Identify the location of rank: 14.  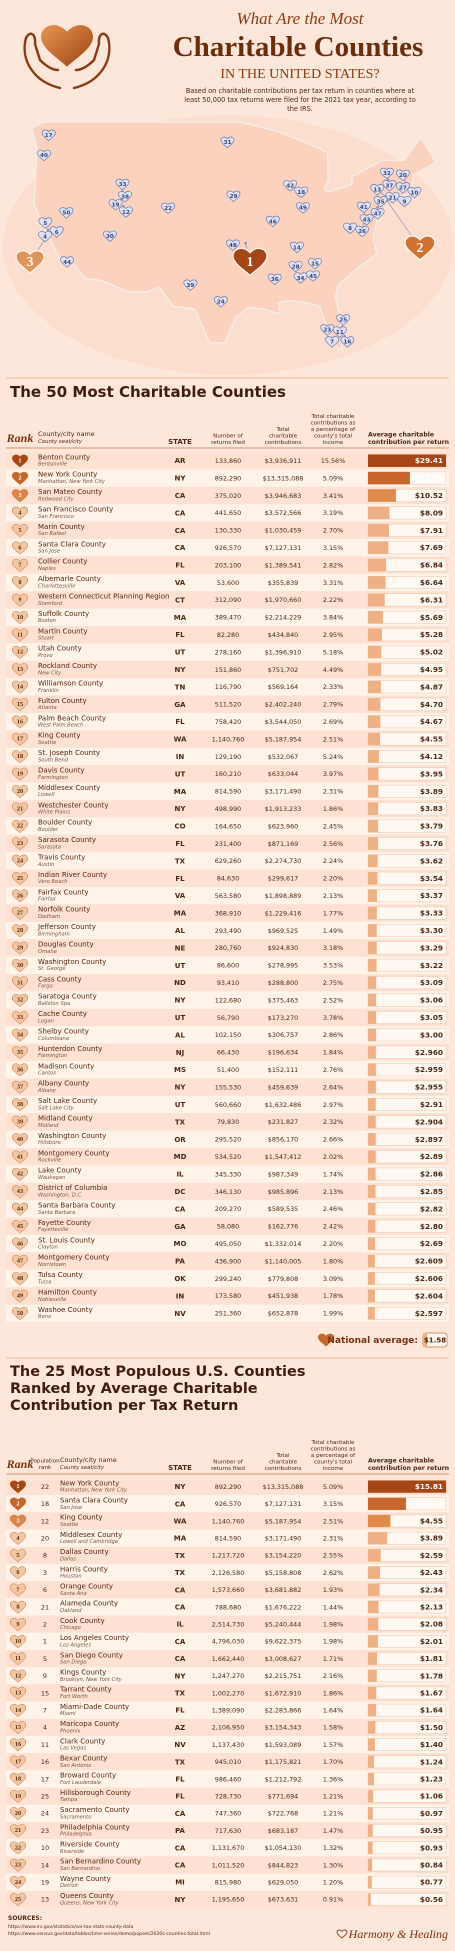
(20, 687).